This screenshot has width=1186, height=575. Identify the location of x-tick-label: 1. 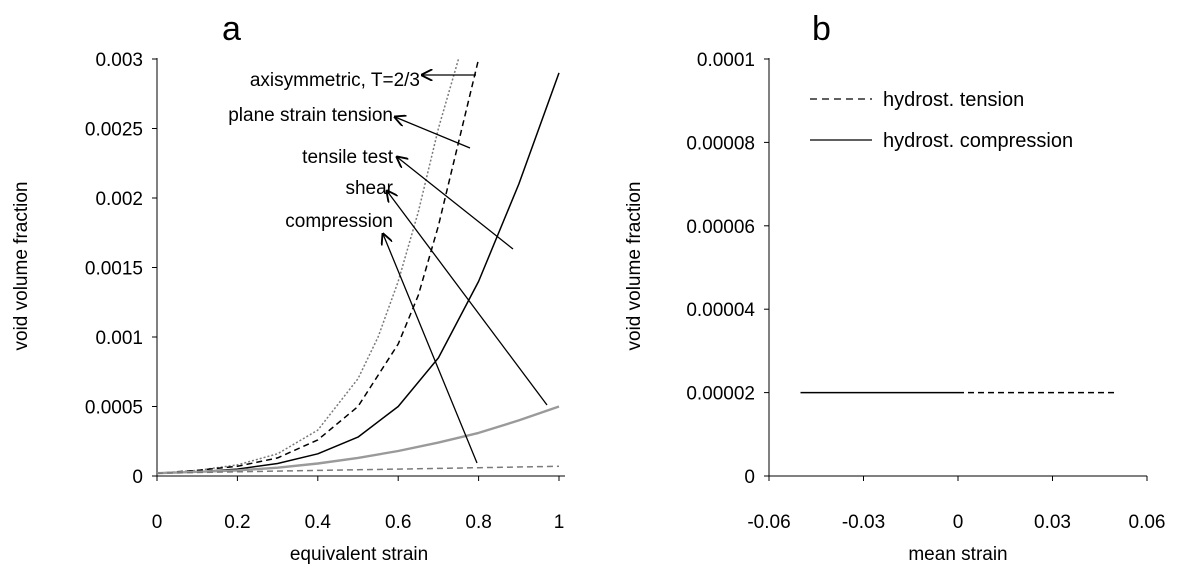
(559, 522).